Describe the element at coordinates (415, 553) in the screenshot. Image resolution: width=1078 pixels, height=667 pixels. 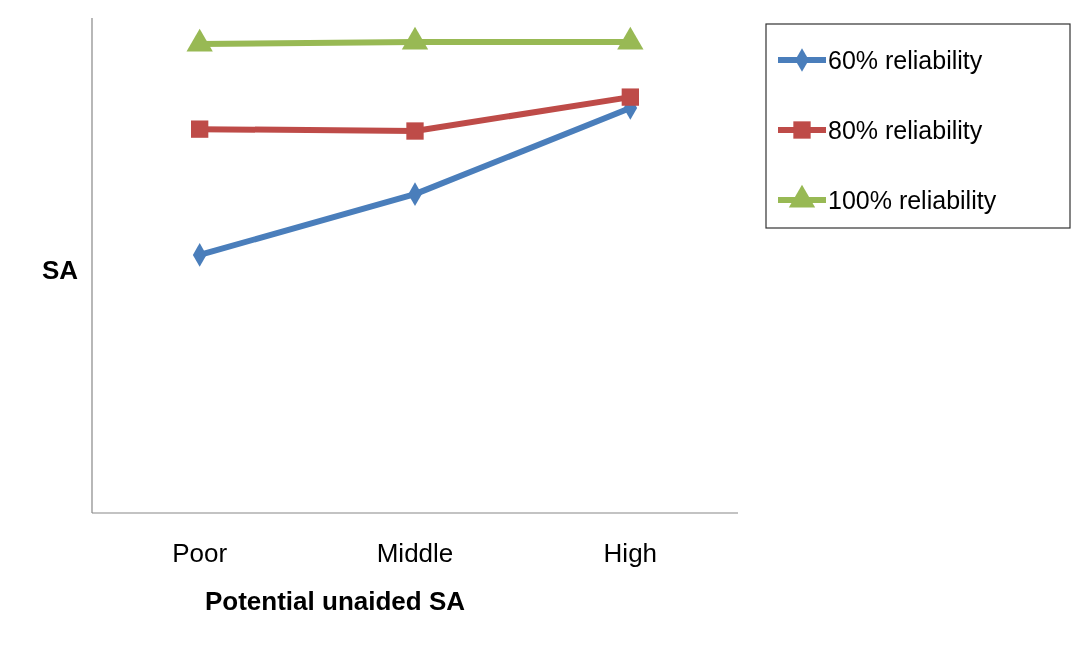
I see `x-tick-label: Middle` at that location.